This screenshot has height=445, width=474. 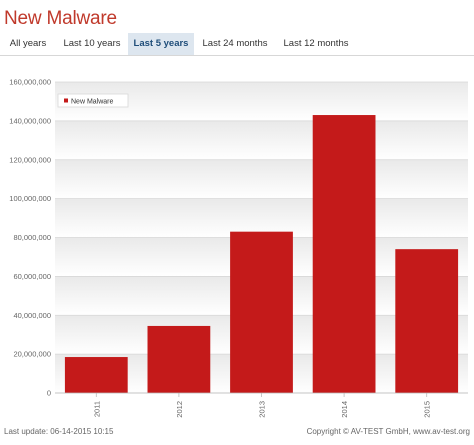 I want to click on x-tick-label: 2014, so click(x=344, y=409).